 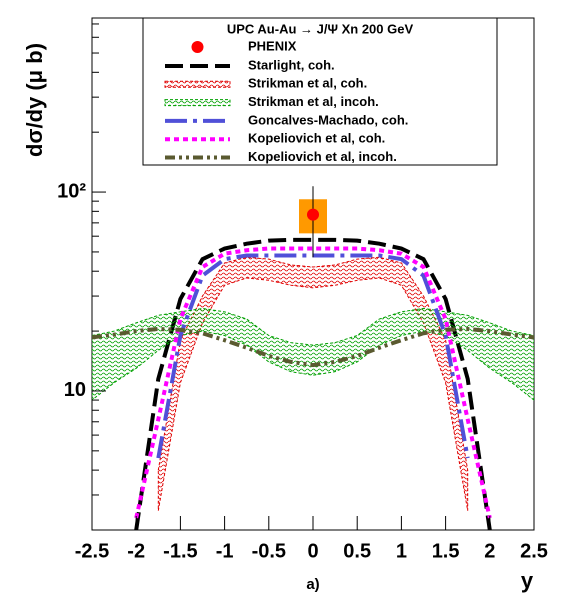 What do you see at coordinates (180, 551) in the screenshot?
I see `x-tick-label: -1.5` at bounding box center [180, 551].